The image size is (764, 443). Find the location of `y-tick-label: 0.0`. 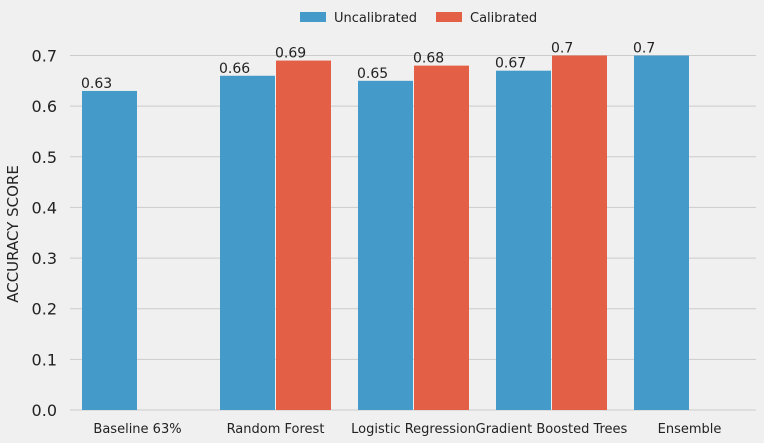

y-tick-label: 0.0 is located at coordinates (44, 410).